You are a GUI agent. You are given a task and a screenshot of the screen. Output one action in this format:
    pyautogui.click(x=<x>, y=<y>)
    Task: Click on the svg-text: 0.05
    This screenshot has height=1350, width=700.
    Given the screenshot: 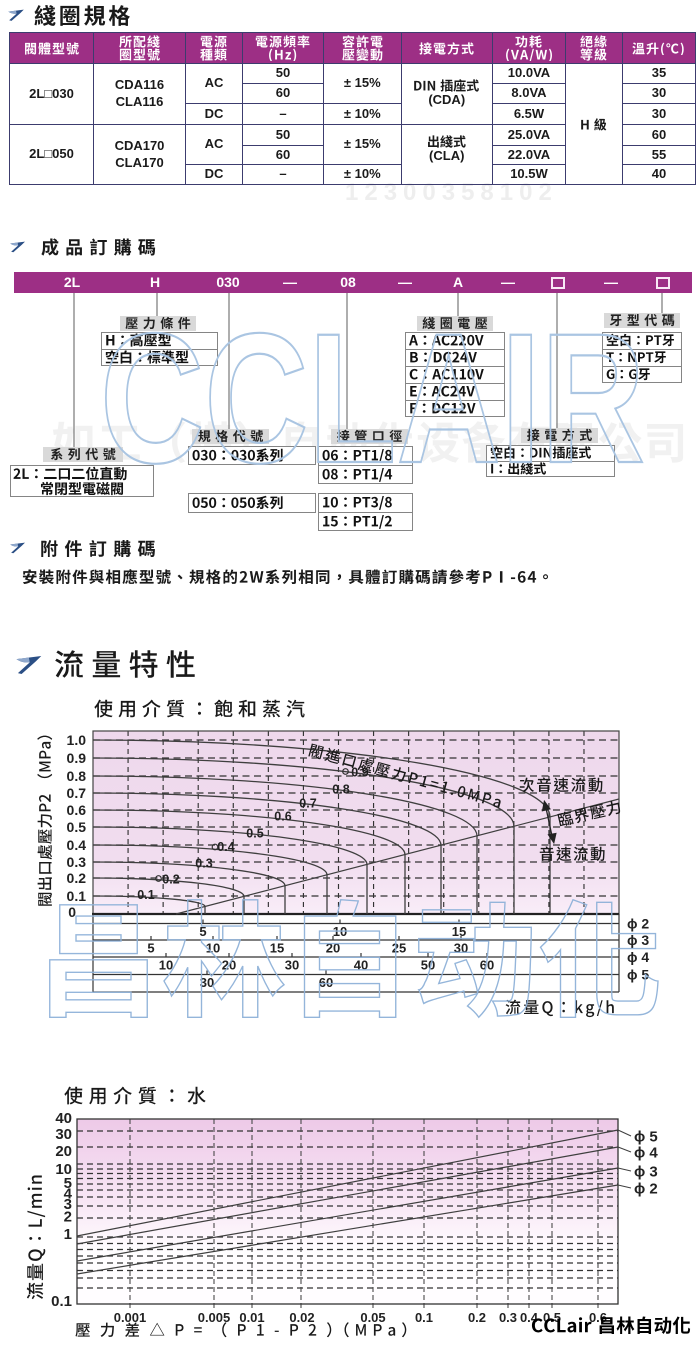 What is the action you would take?
    pyautogui.click(x=372, y=1317)
    